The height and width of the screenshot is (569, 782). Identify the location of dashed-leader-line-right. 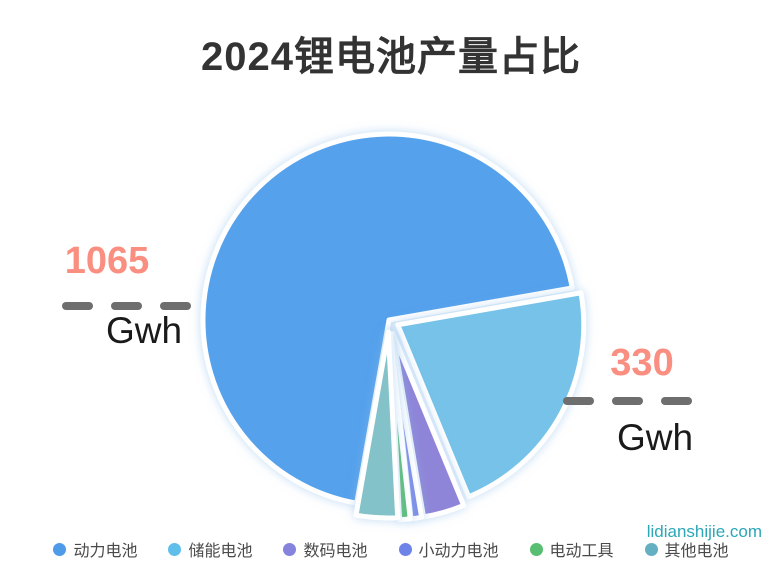
(627, 401).